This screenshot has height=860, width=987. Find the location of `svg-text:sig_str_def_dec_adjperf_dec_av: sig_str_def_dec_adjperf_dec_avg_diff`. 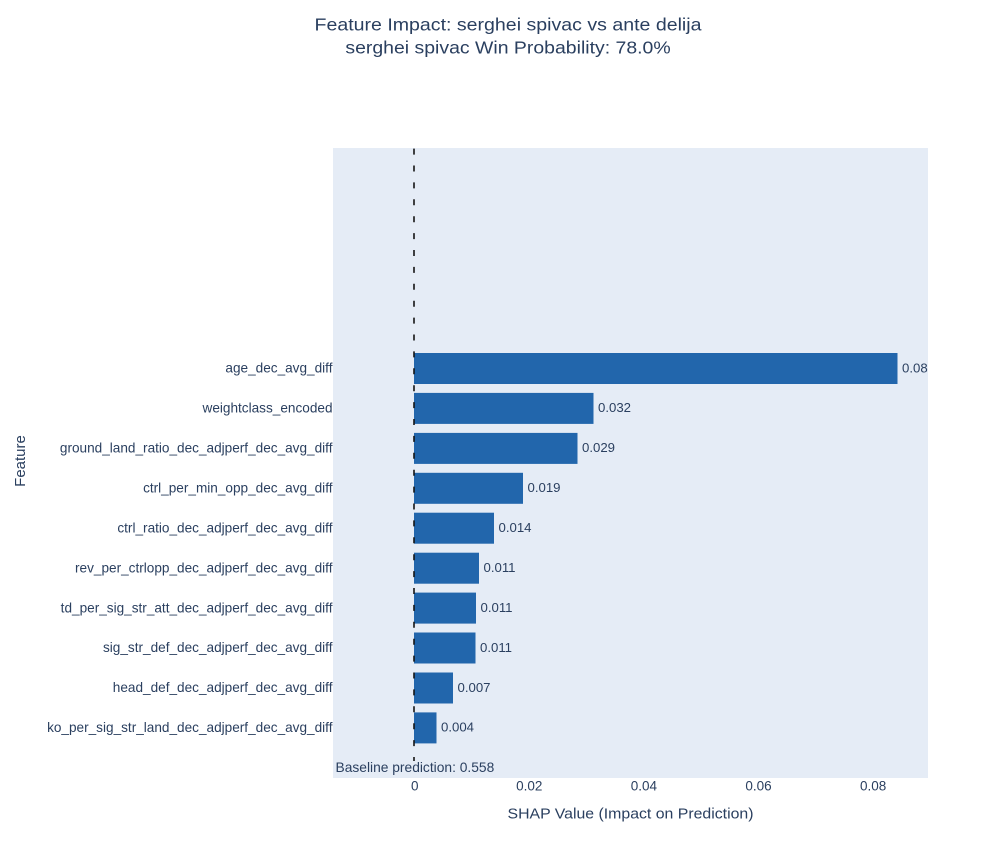

svg-text:sig_str_def_dec_adjperf_dec_av: sig_str_def_dec_adjperf_dec_avg_diff is located at coordinates (218, 647).